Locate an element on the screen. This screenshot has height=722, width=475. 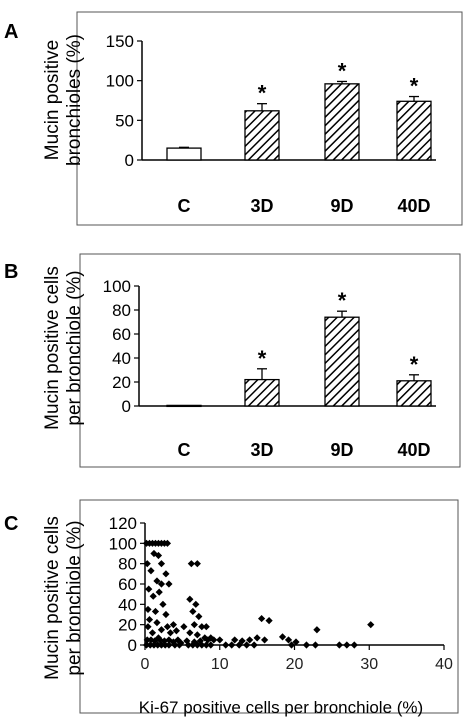
x-tick-label: 40 is located at coordinates (444, 664).